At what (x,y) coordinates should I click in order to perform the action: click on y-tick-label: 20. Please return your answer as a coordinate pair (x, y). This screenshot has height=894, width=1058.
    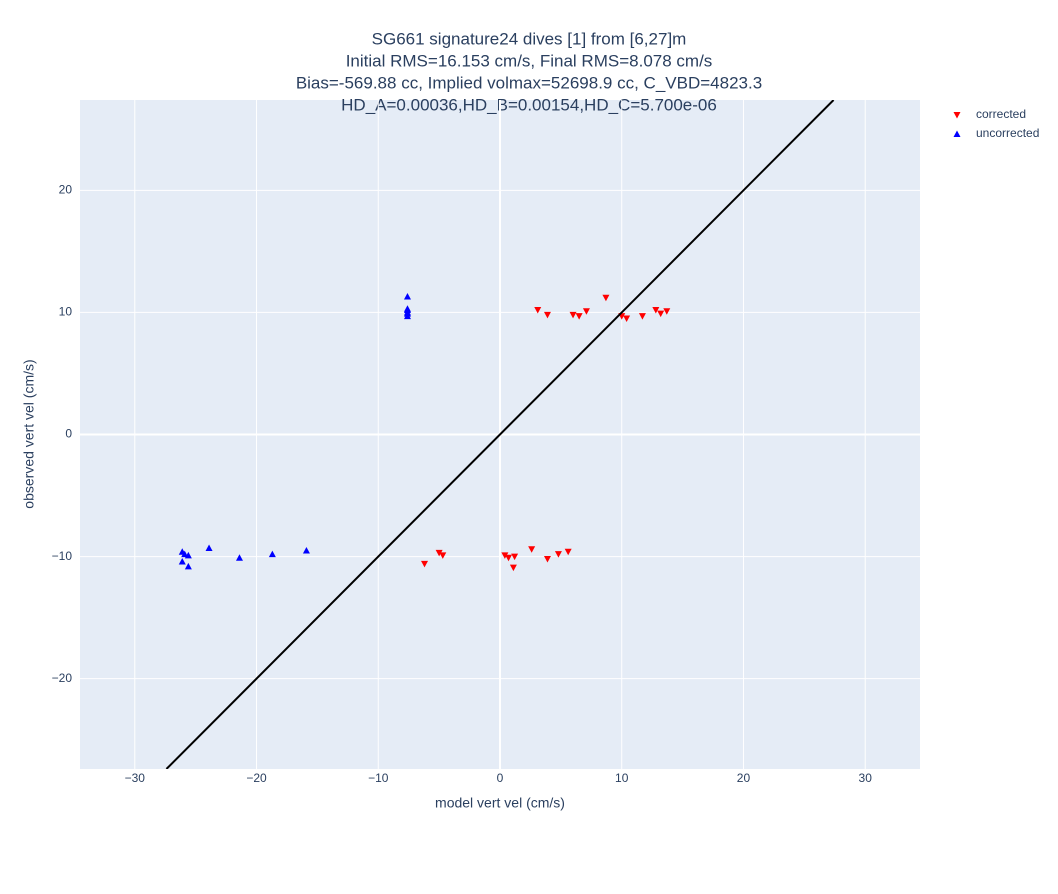
    Looking at the image, I should click on (66, 190).